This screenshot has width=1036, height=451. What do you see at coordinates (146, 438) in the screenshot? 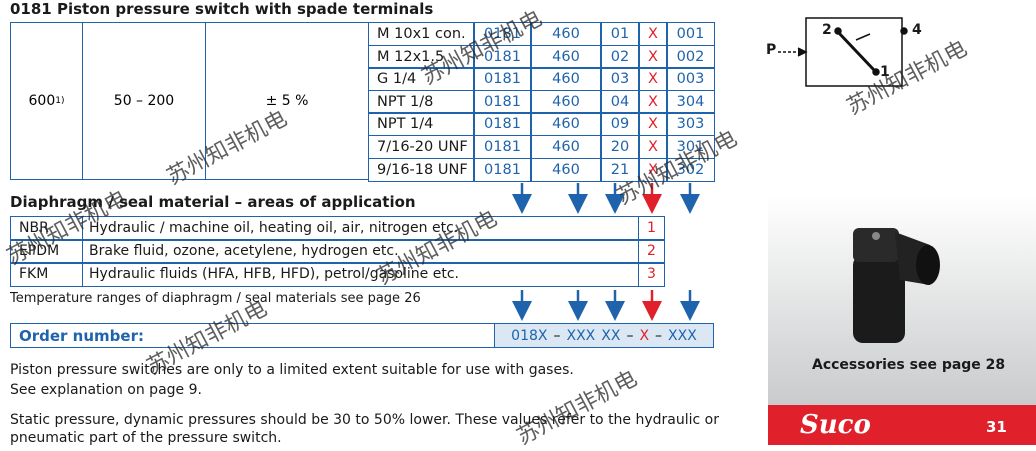
I see `note-line: pneumatic part of the pressure switch.` at bounding box center [146, 438].